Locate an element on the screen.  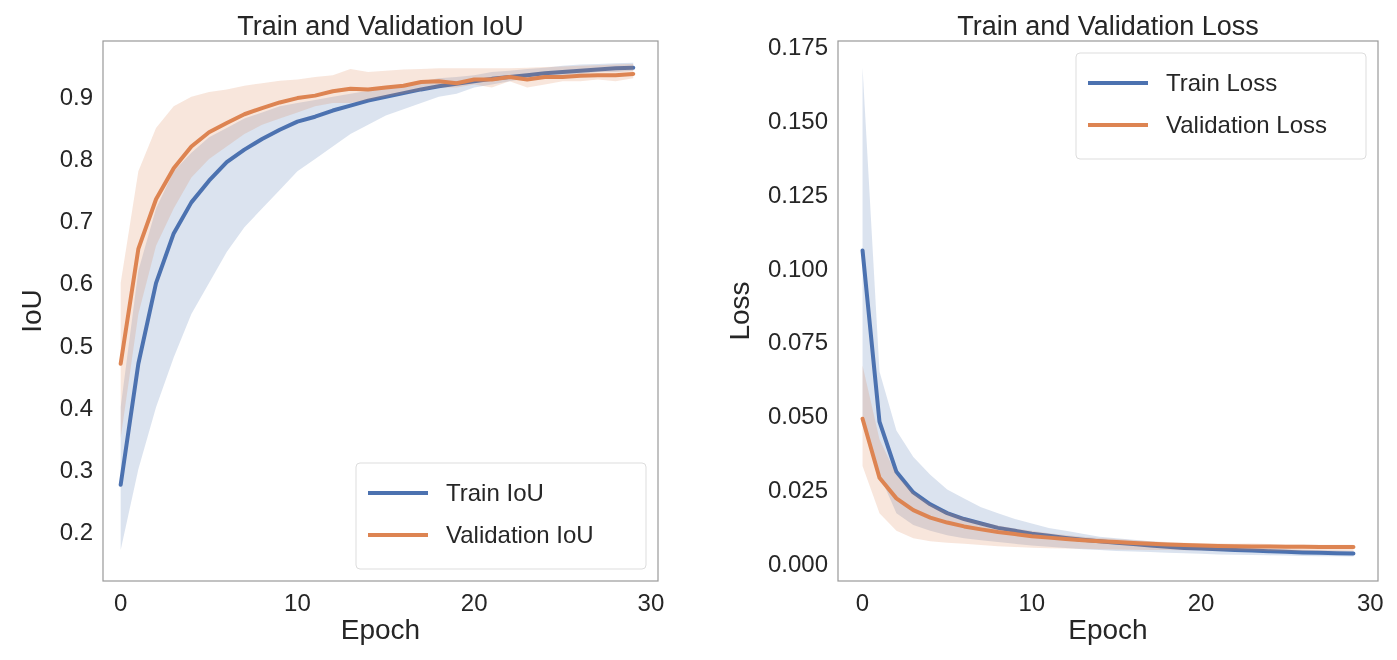
legend-label: Validation IoU is located at coordinates (520, 535).